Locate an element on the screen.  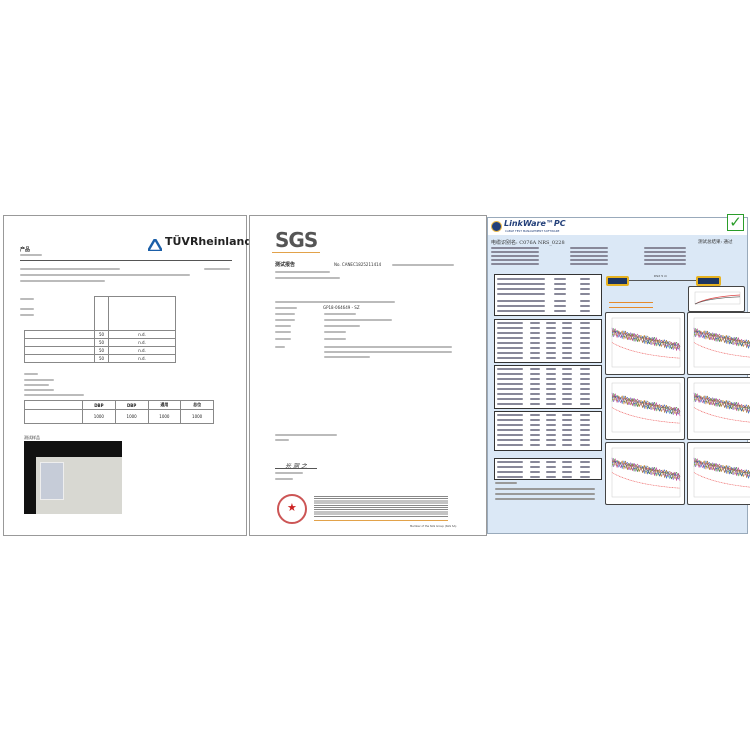
tuv-header-title: 产品 is located at coordinates (25, 250).